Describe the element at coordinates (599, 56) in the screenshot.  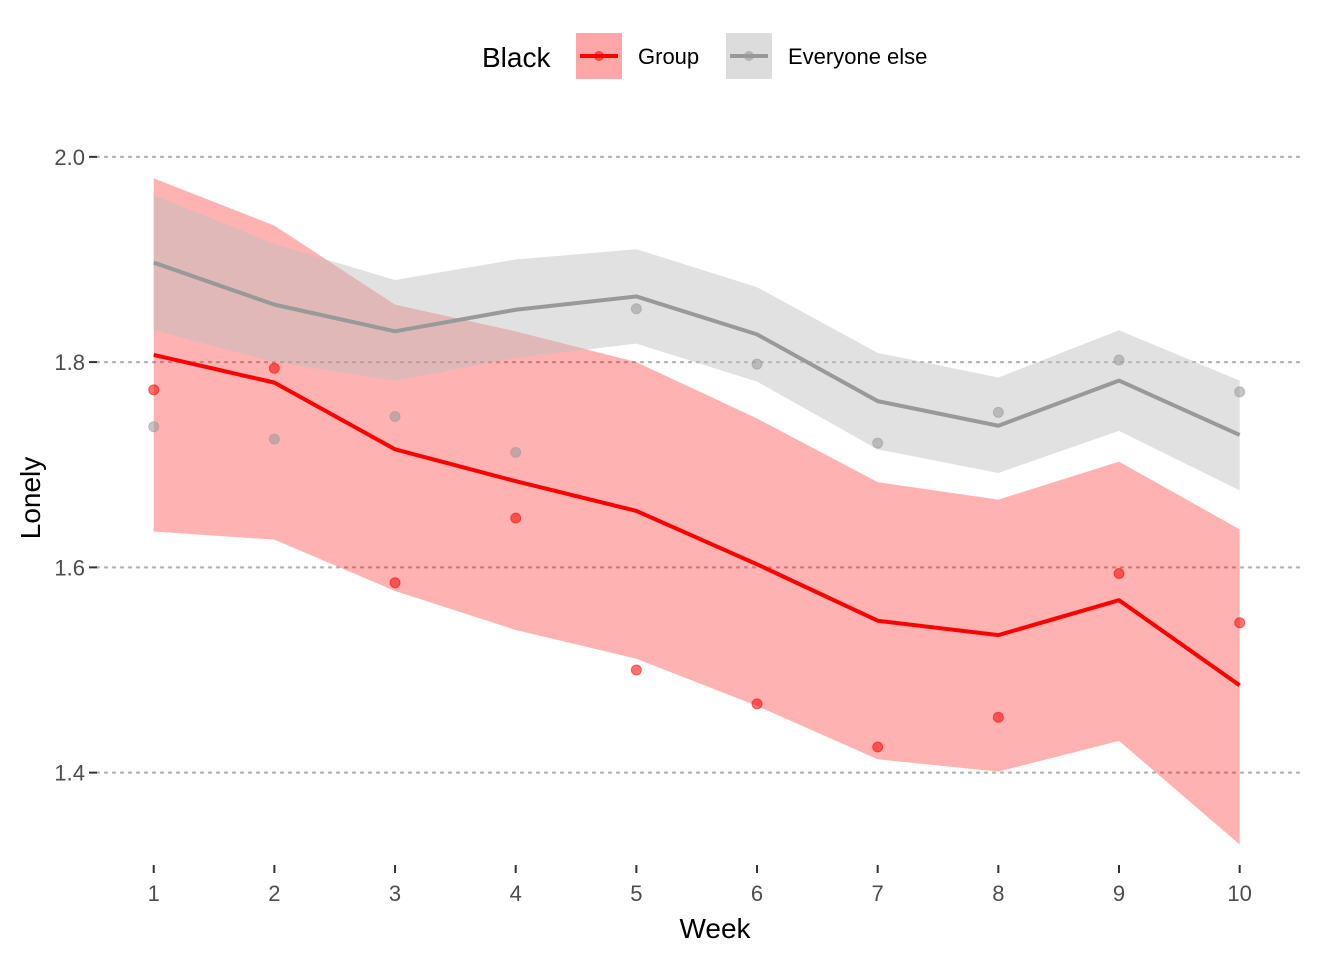
I see `legend-point-group` at that location.